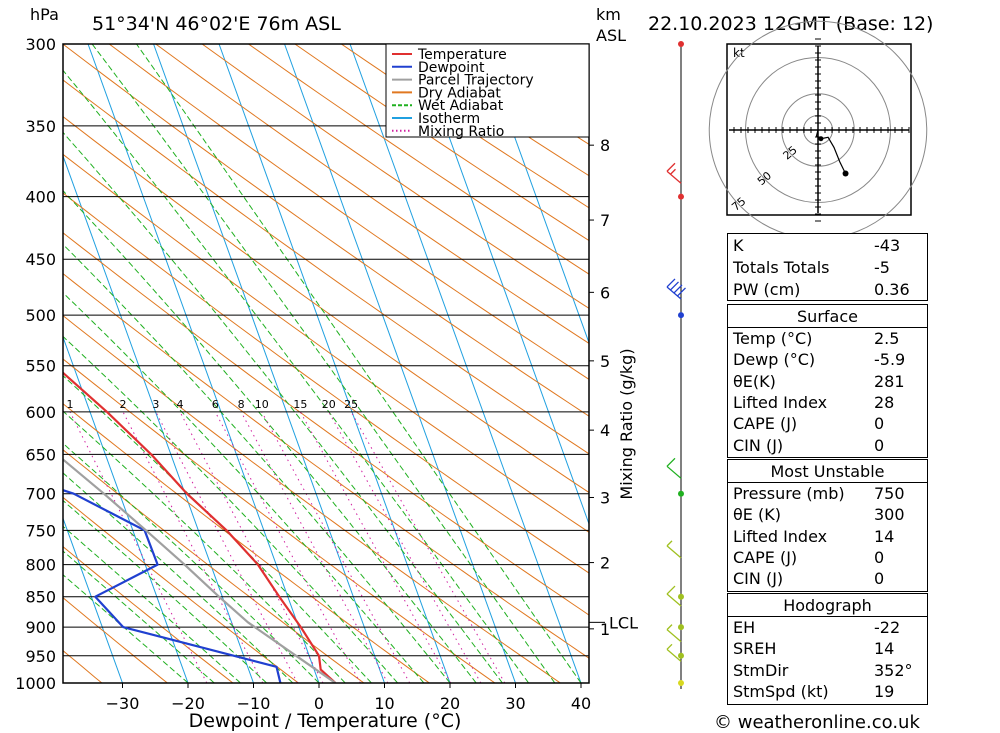 The height and width of the screenshot is (733, 1000). Describe the element at coordinates (816, 338) in the screenshot. I see `surface-row: Temp (°C) 2.5` at that location.